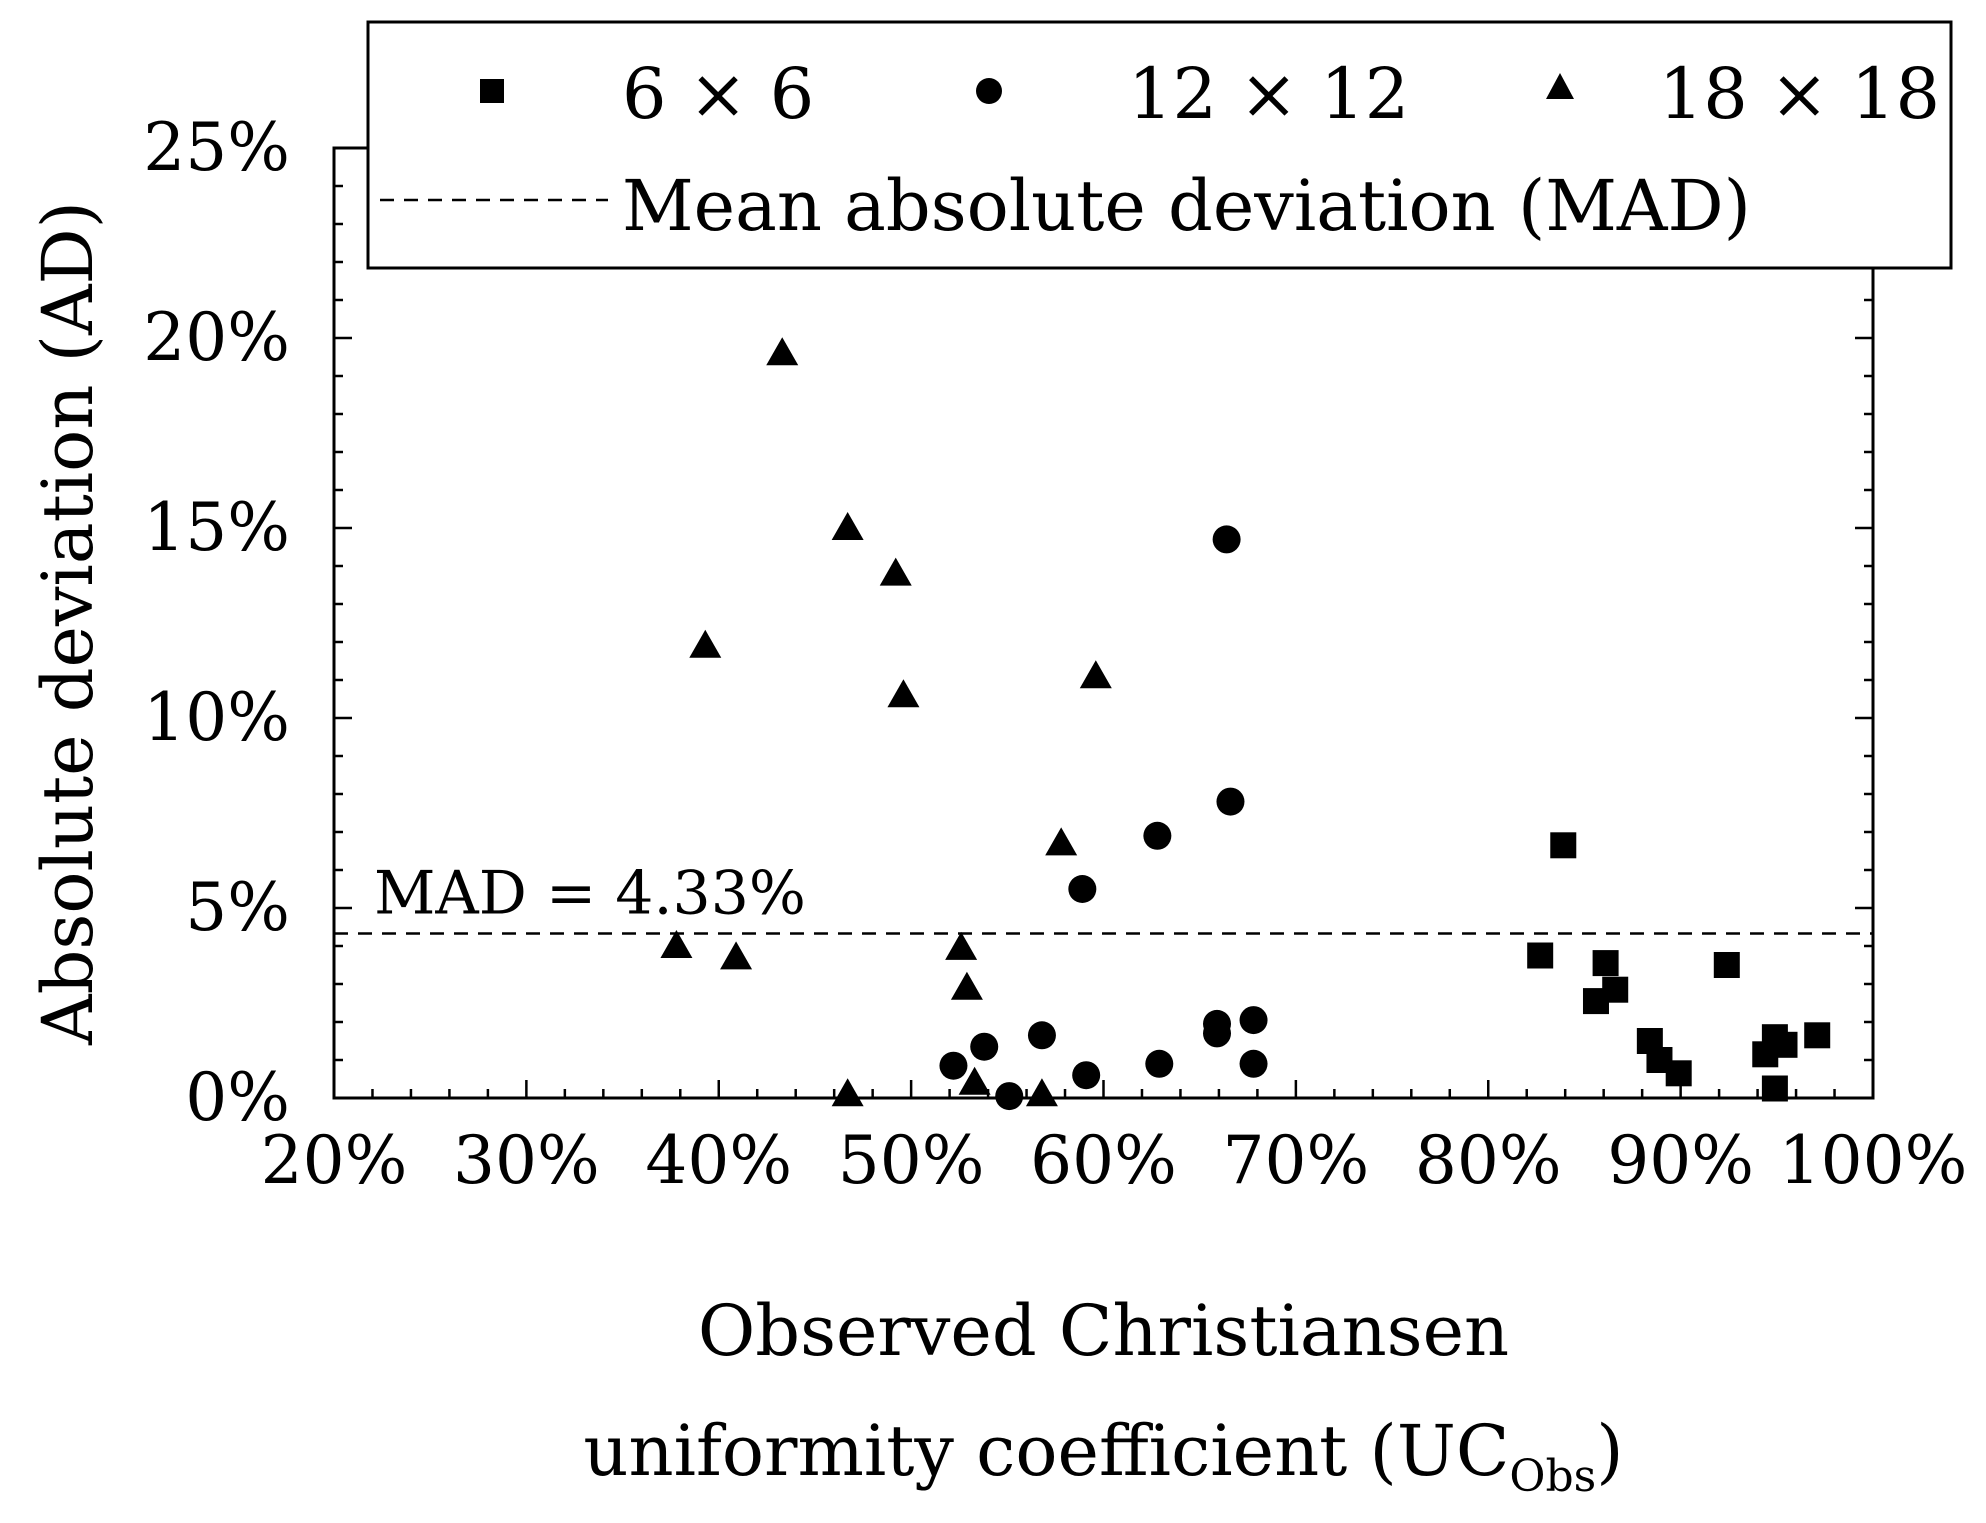  What do you see at coordinates (1488, 1160) in the screenshot?
I see `x-tick-label: 80%` at bounding box center [1488, 1160].